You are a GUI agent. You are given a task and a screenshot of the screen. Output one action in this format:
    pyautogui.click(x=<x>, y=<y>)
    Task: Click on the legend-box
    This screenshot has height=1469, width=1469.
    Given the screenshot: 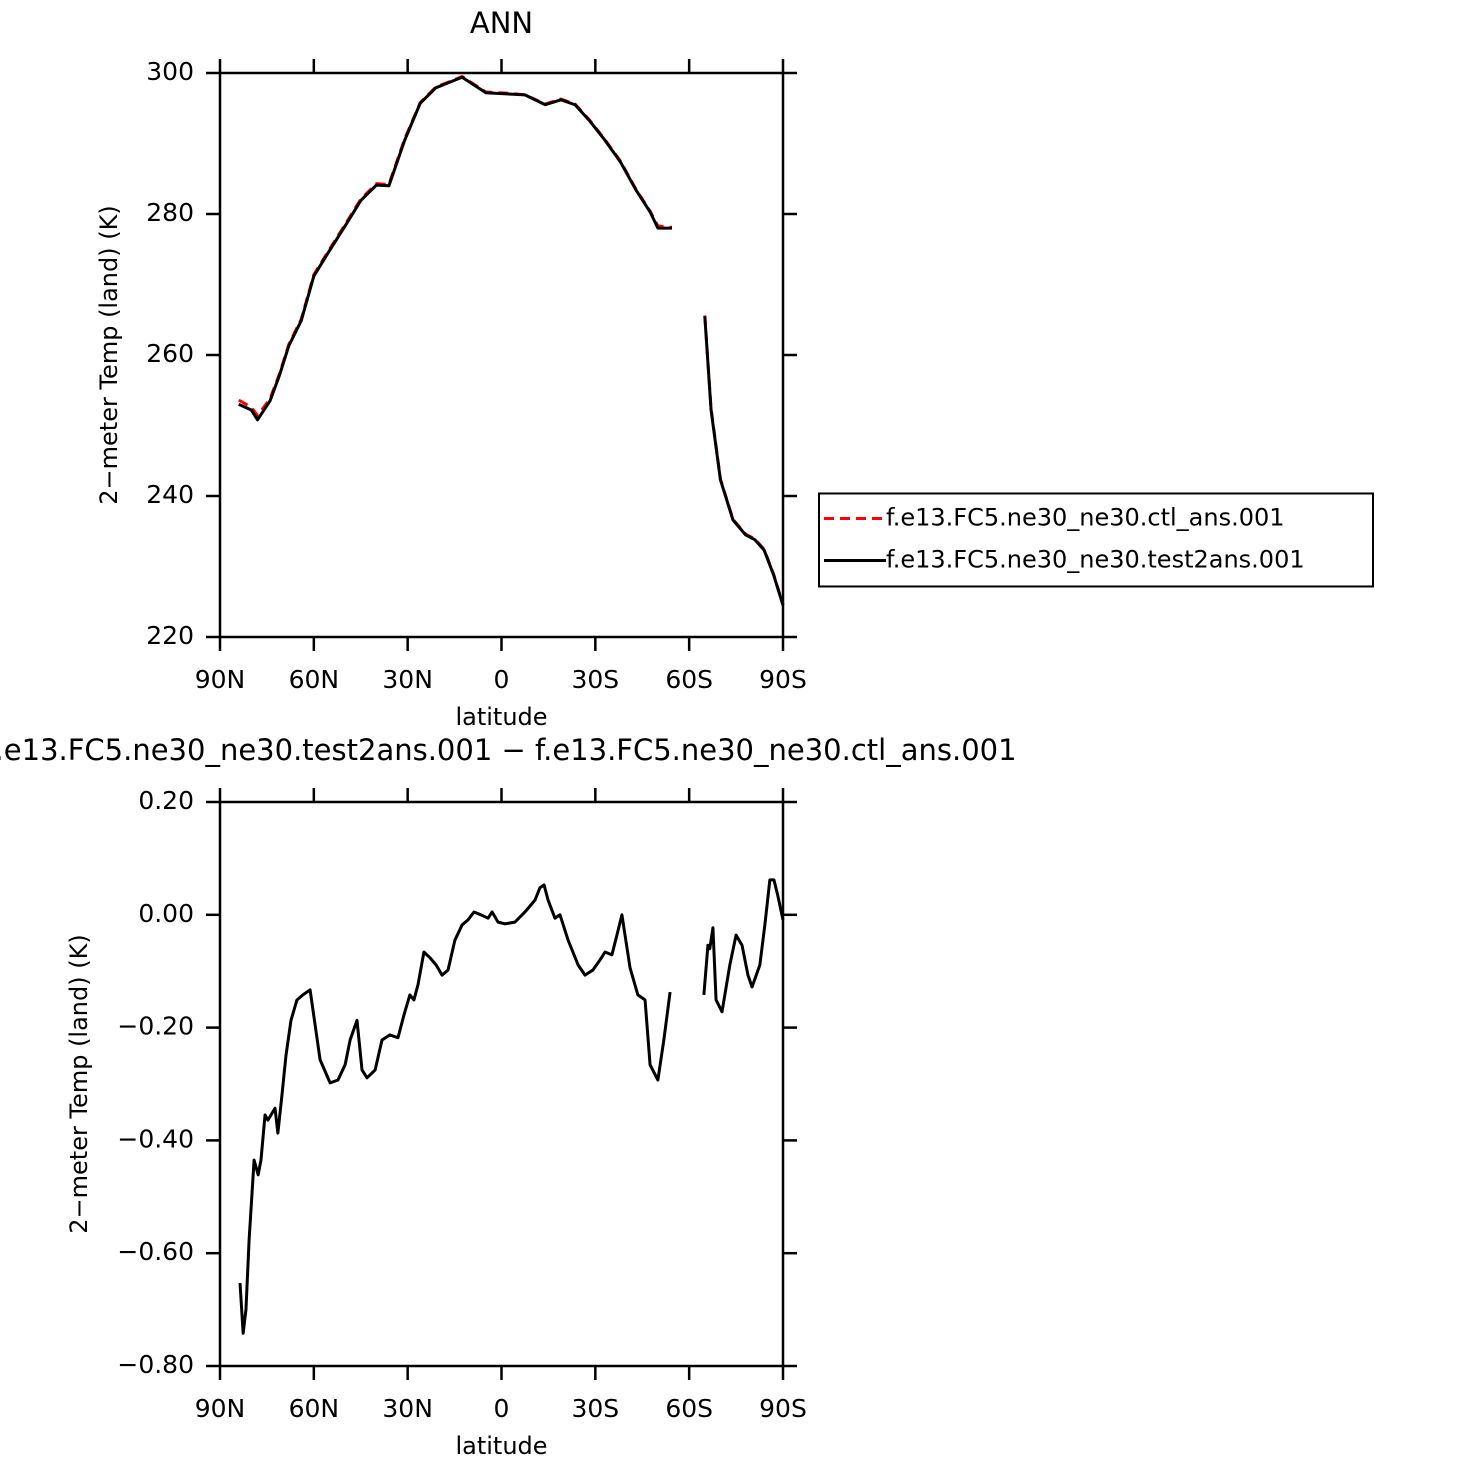 What is the action you would take?
    pyautogui.click(x=1096, y=540)
    